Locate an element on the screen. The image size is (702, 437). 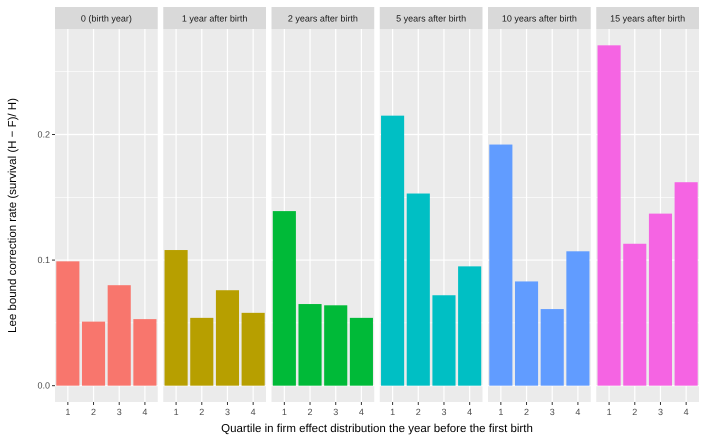
y-tick-label: 0.0 is located at coordinates (43, 385).